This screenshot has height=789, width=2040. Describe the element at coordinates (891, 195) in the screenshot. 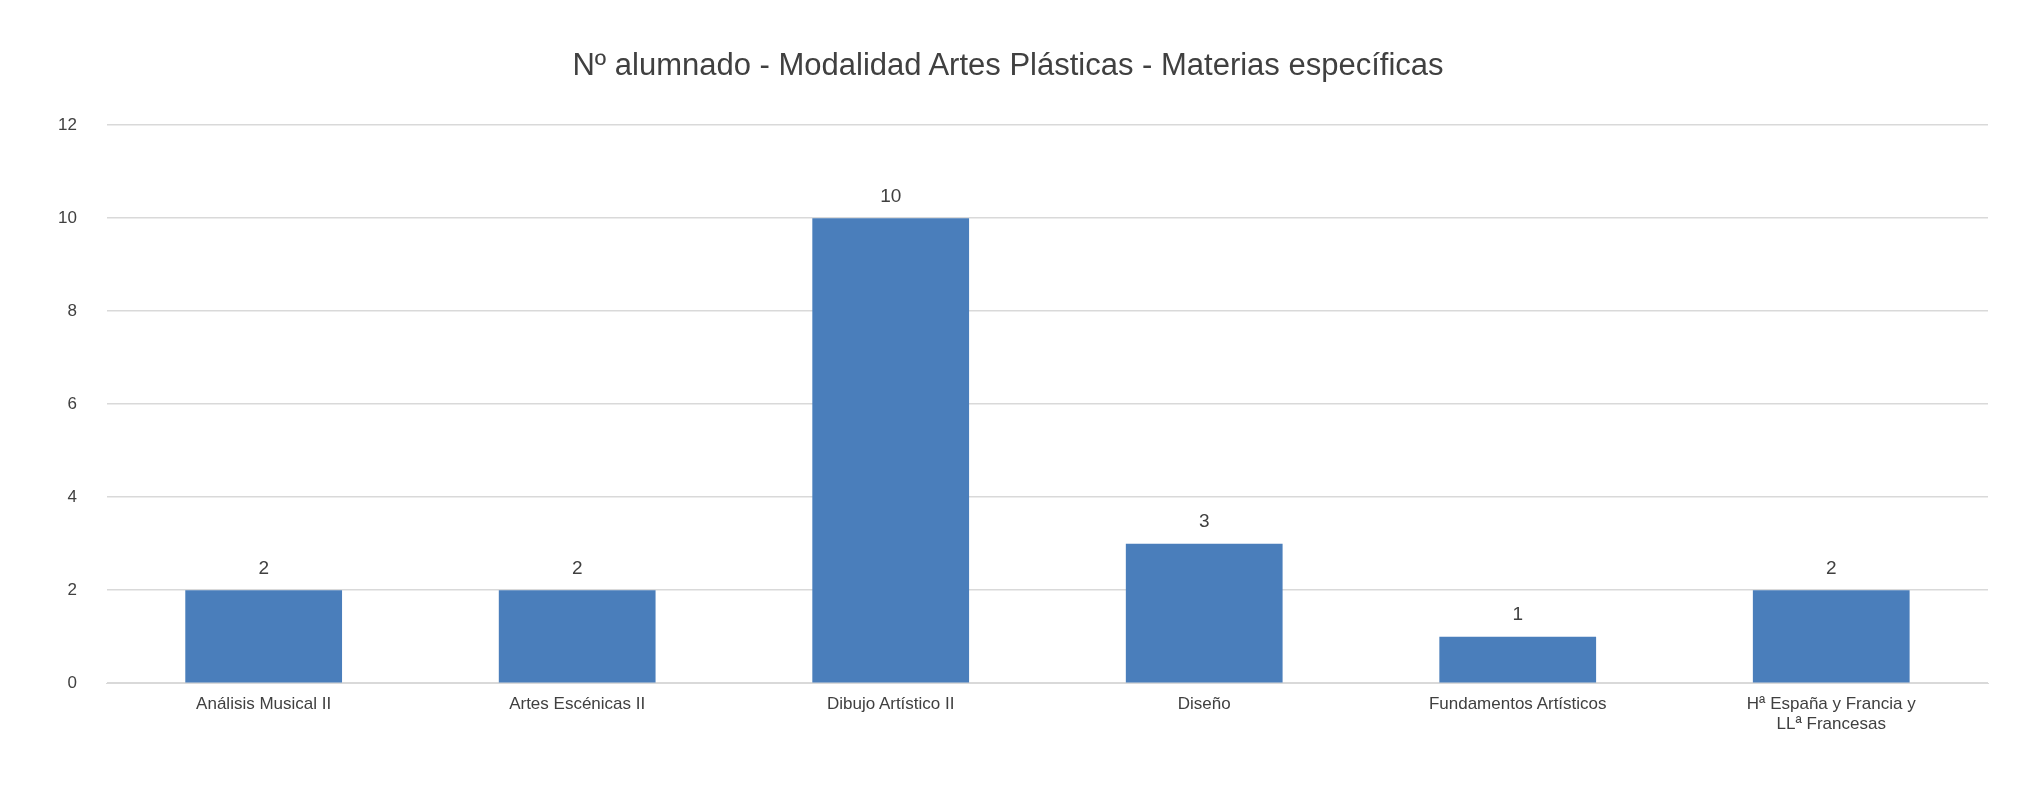

I see `data-label: 10` at that location.